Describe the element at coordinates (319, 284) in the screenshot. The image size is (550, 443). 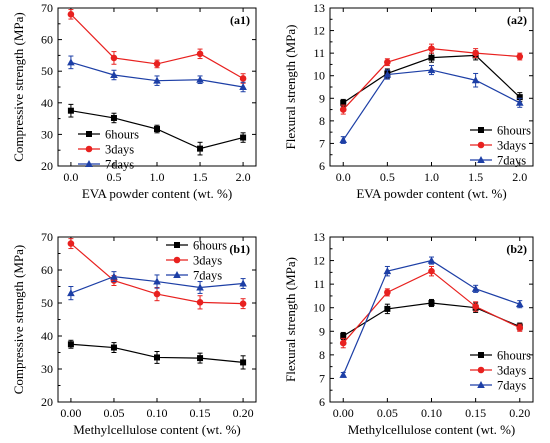
I see `y-tick-label: 11` at that location.